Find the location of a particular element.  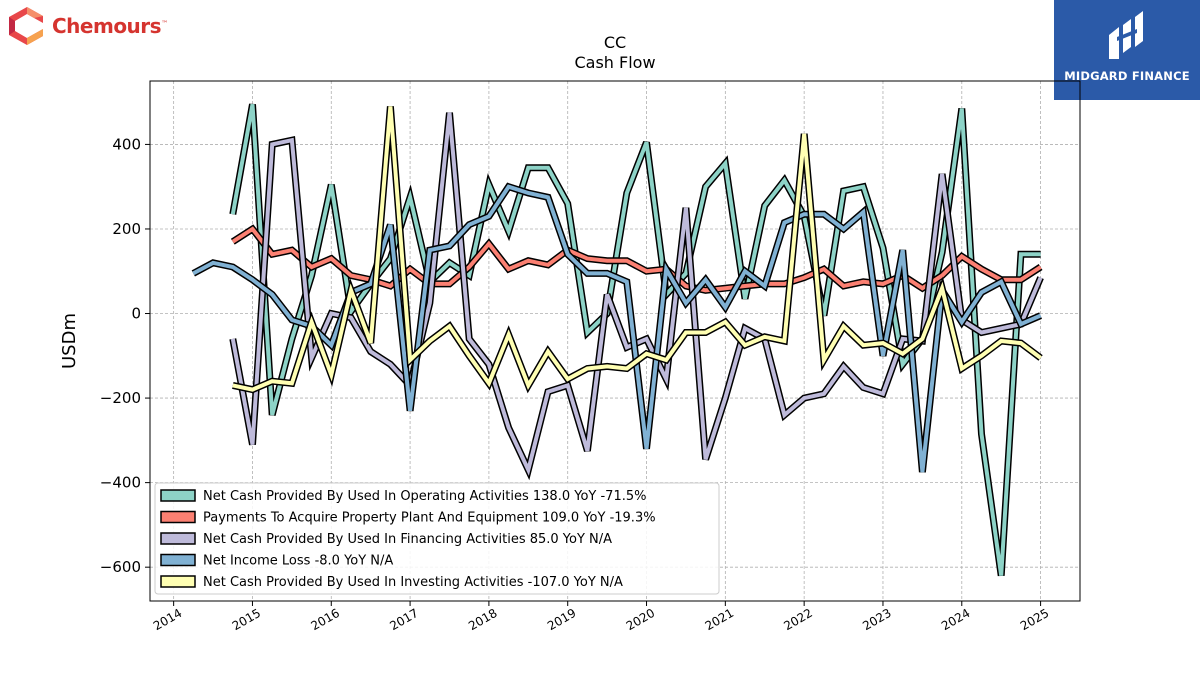

x-tick-label: 2025 is located at coordinates (1034, 619).